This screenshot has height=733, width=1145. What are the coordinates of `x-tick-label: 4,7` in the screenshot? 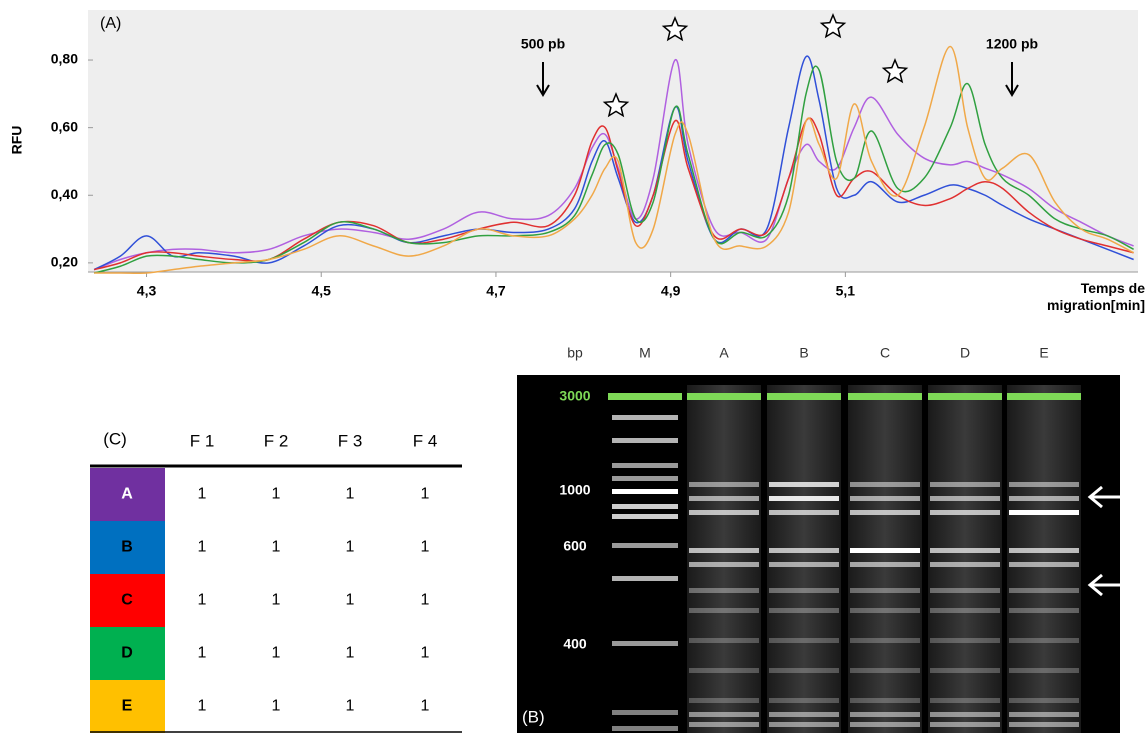 It's located at (496, 291).